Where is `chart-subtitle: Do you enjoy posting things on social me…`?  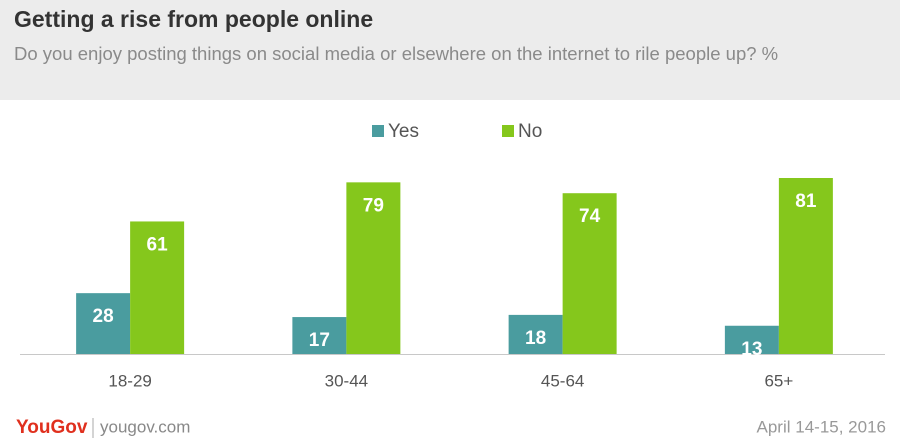
chart-subtitle: Do you enjoy posting things on social me… is located at coordinates (396, 53).